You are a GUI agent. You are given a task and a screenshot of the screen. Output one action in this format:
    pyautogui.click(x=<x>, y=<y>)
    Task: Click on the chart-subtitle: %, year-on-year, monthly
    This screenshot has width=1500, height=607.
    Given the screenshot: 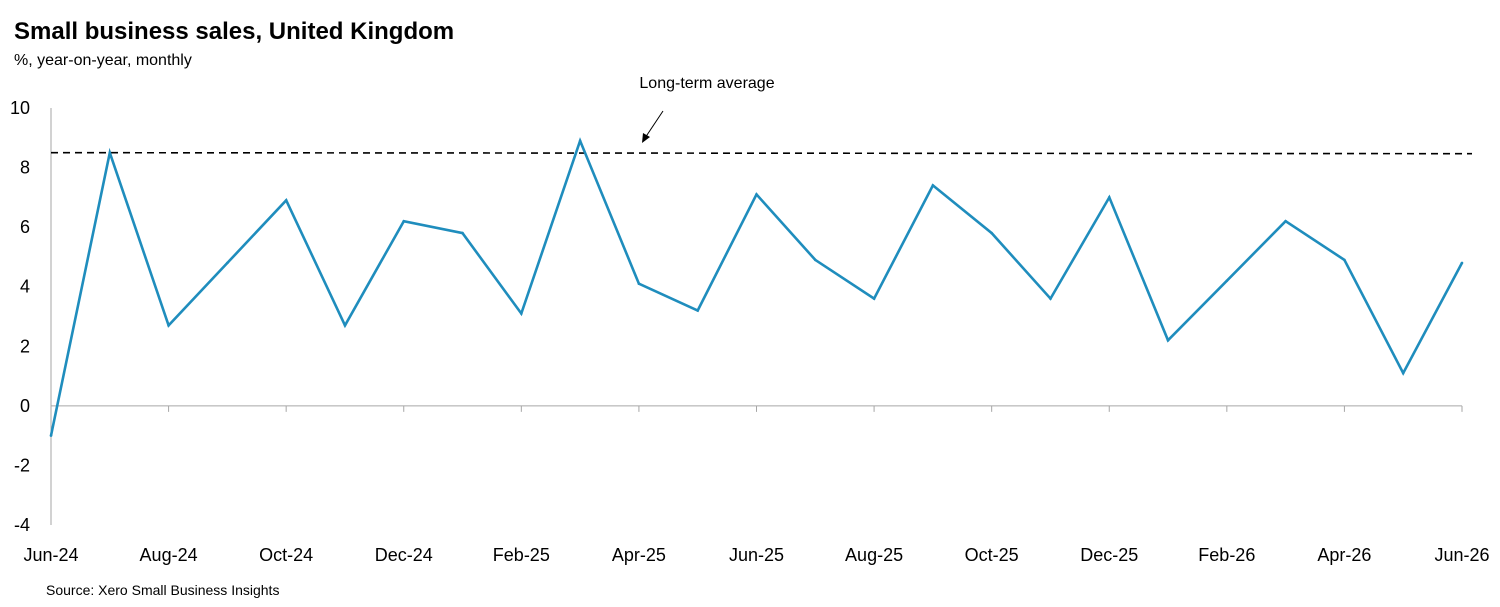 What is the action you would take?
    pyautogui.click(x=103, y=60)
    